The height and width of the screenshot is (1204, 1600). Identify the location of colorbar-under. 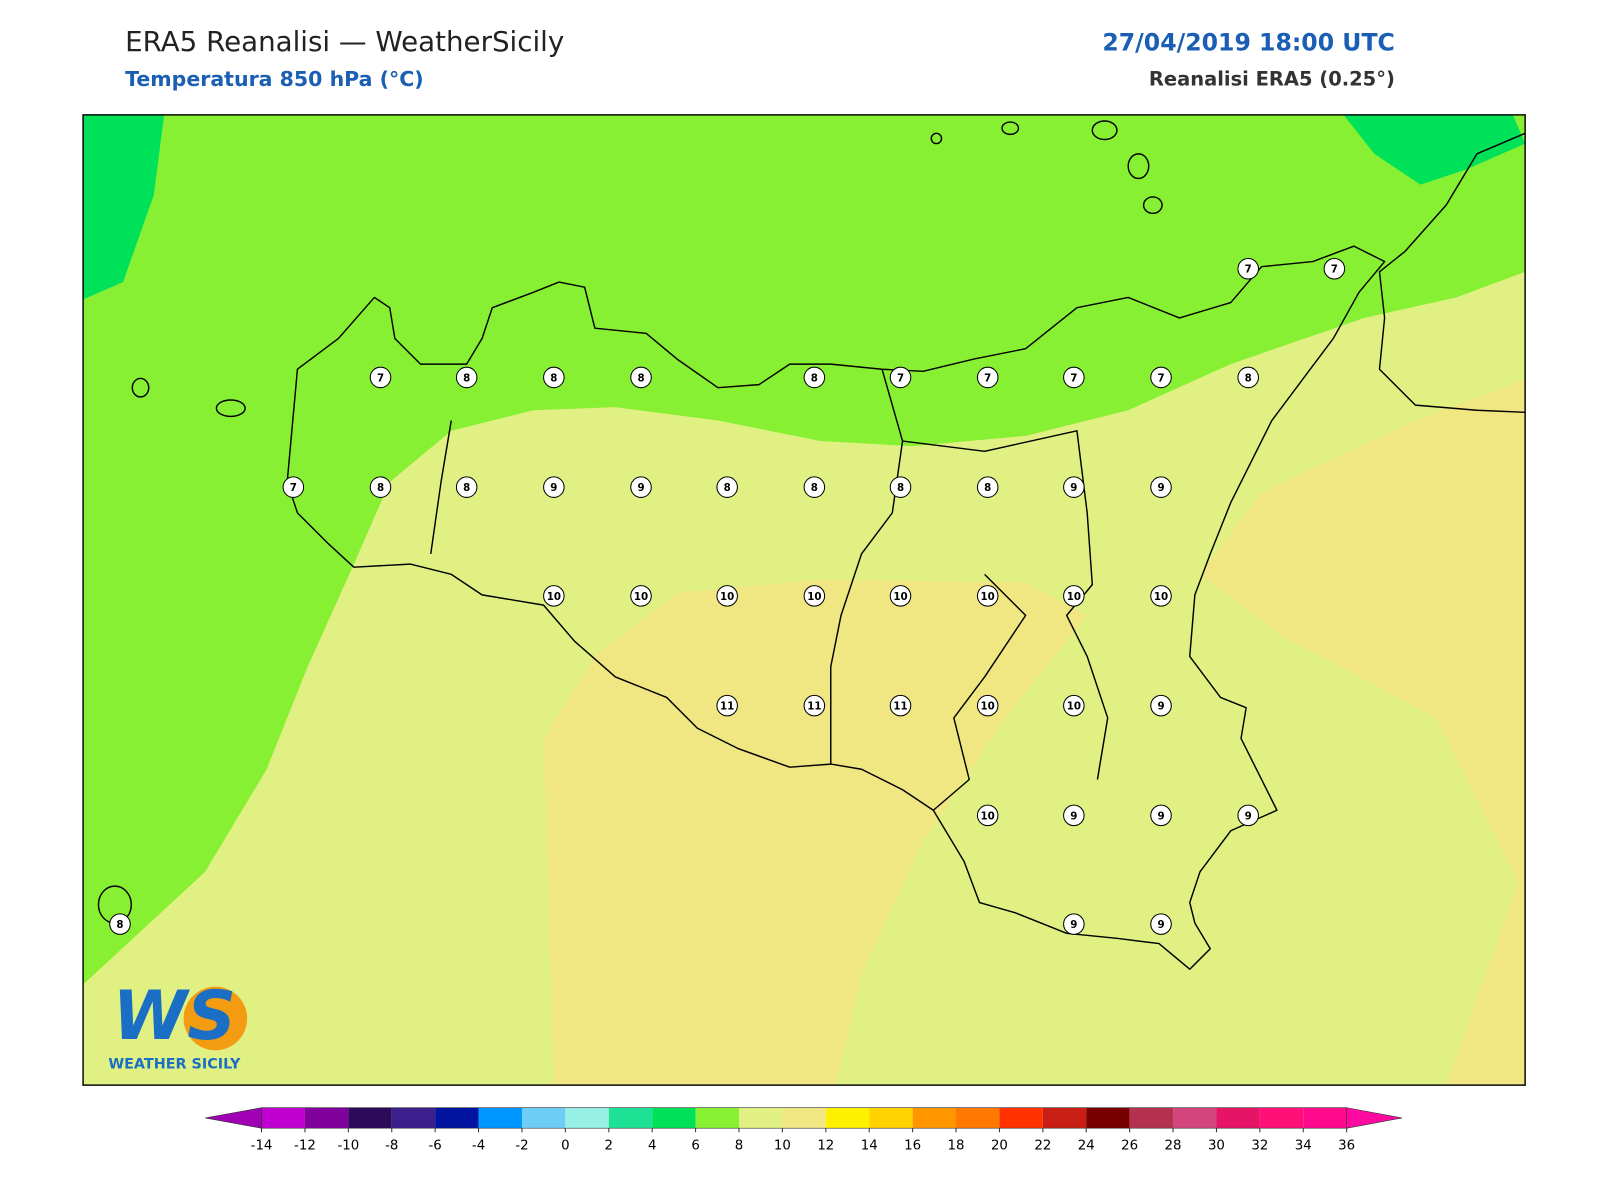
(233, 1118).